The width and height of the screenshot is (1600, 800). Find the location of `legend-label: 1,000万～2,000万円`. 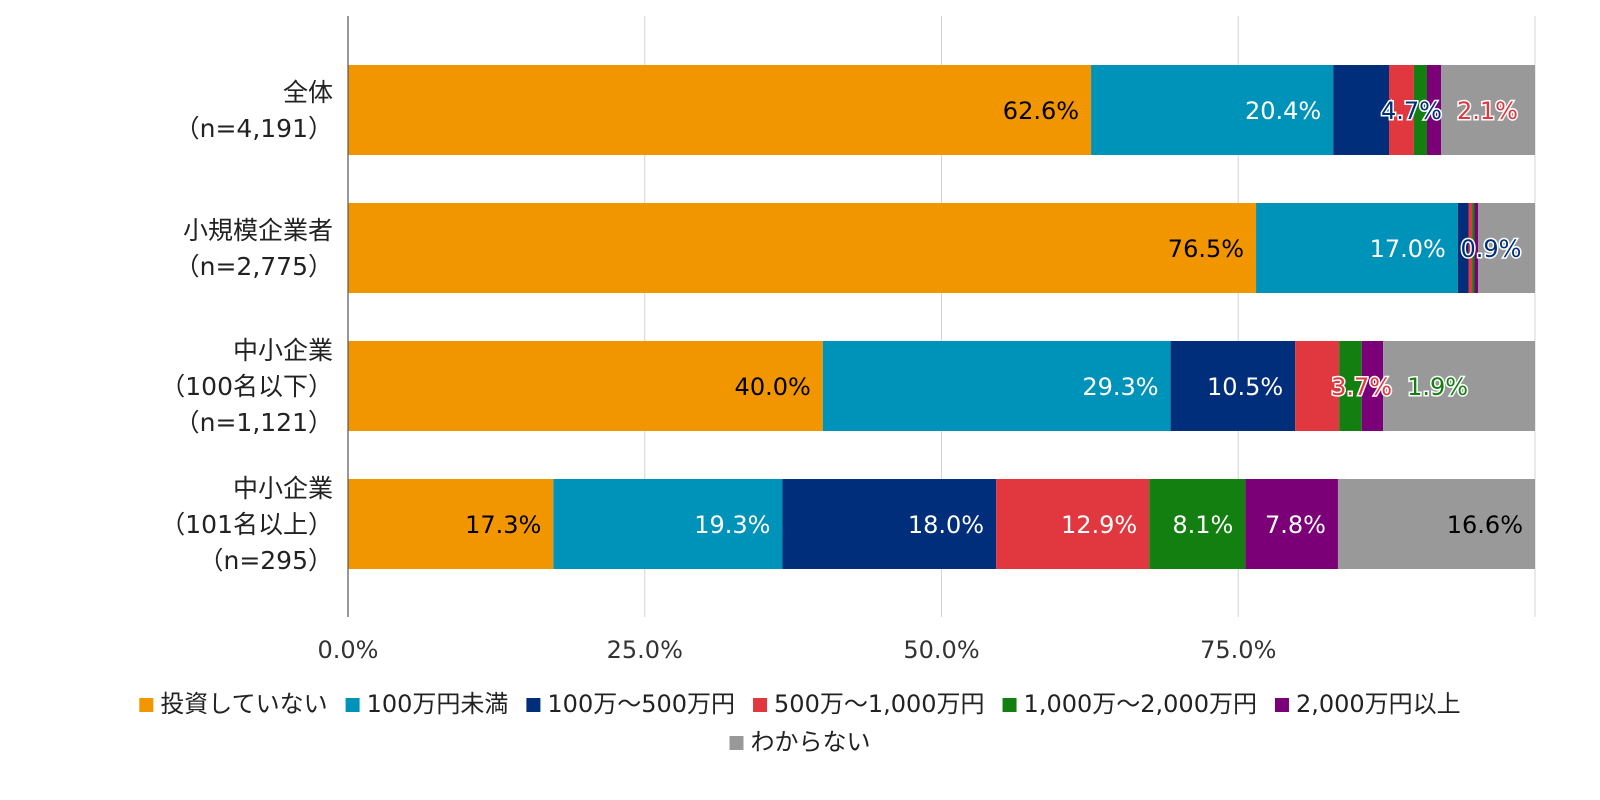

legend-label: 1,000万～2,000万円 is located at coordinates (1140, 704).